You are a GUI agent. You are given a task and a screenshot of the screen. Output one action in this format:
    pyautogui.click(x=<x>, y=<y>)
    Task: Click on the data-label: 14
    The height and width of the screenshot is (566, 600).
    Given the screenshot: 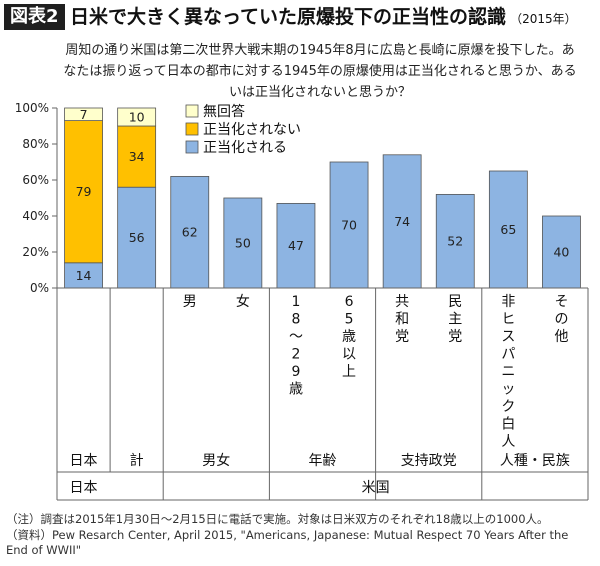 What is the action you would take?
    pyautogui.click(x=84, y=275)
    